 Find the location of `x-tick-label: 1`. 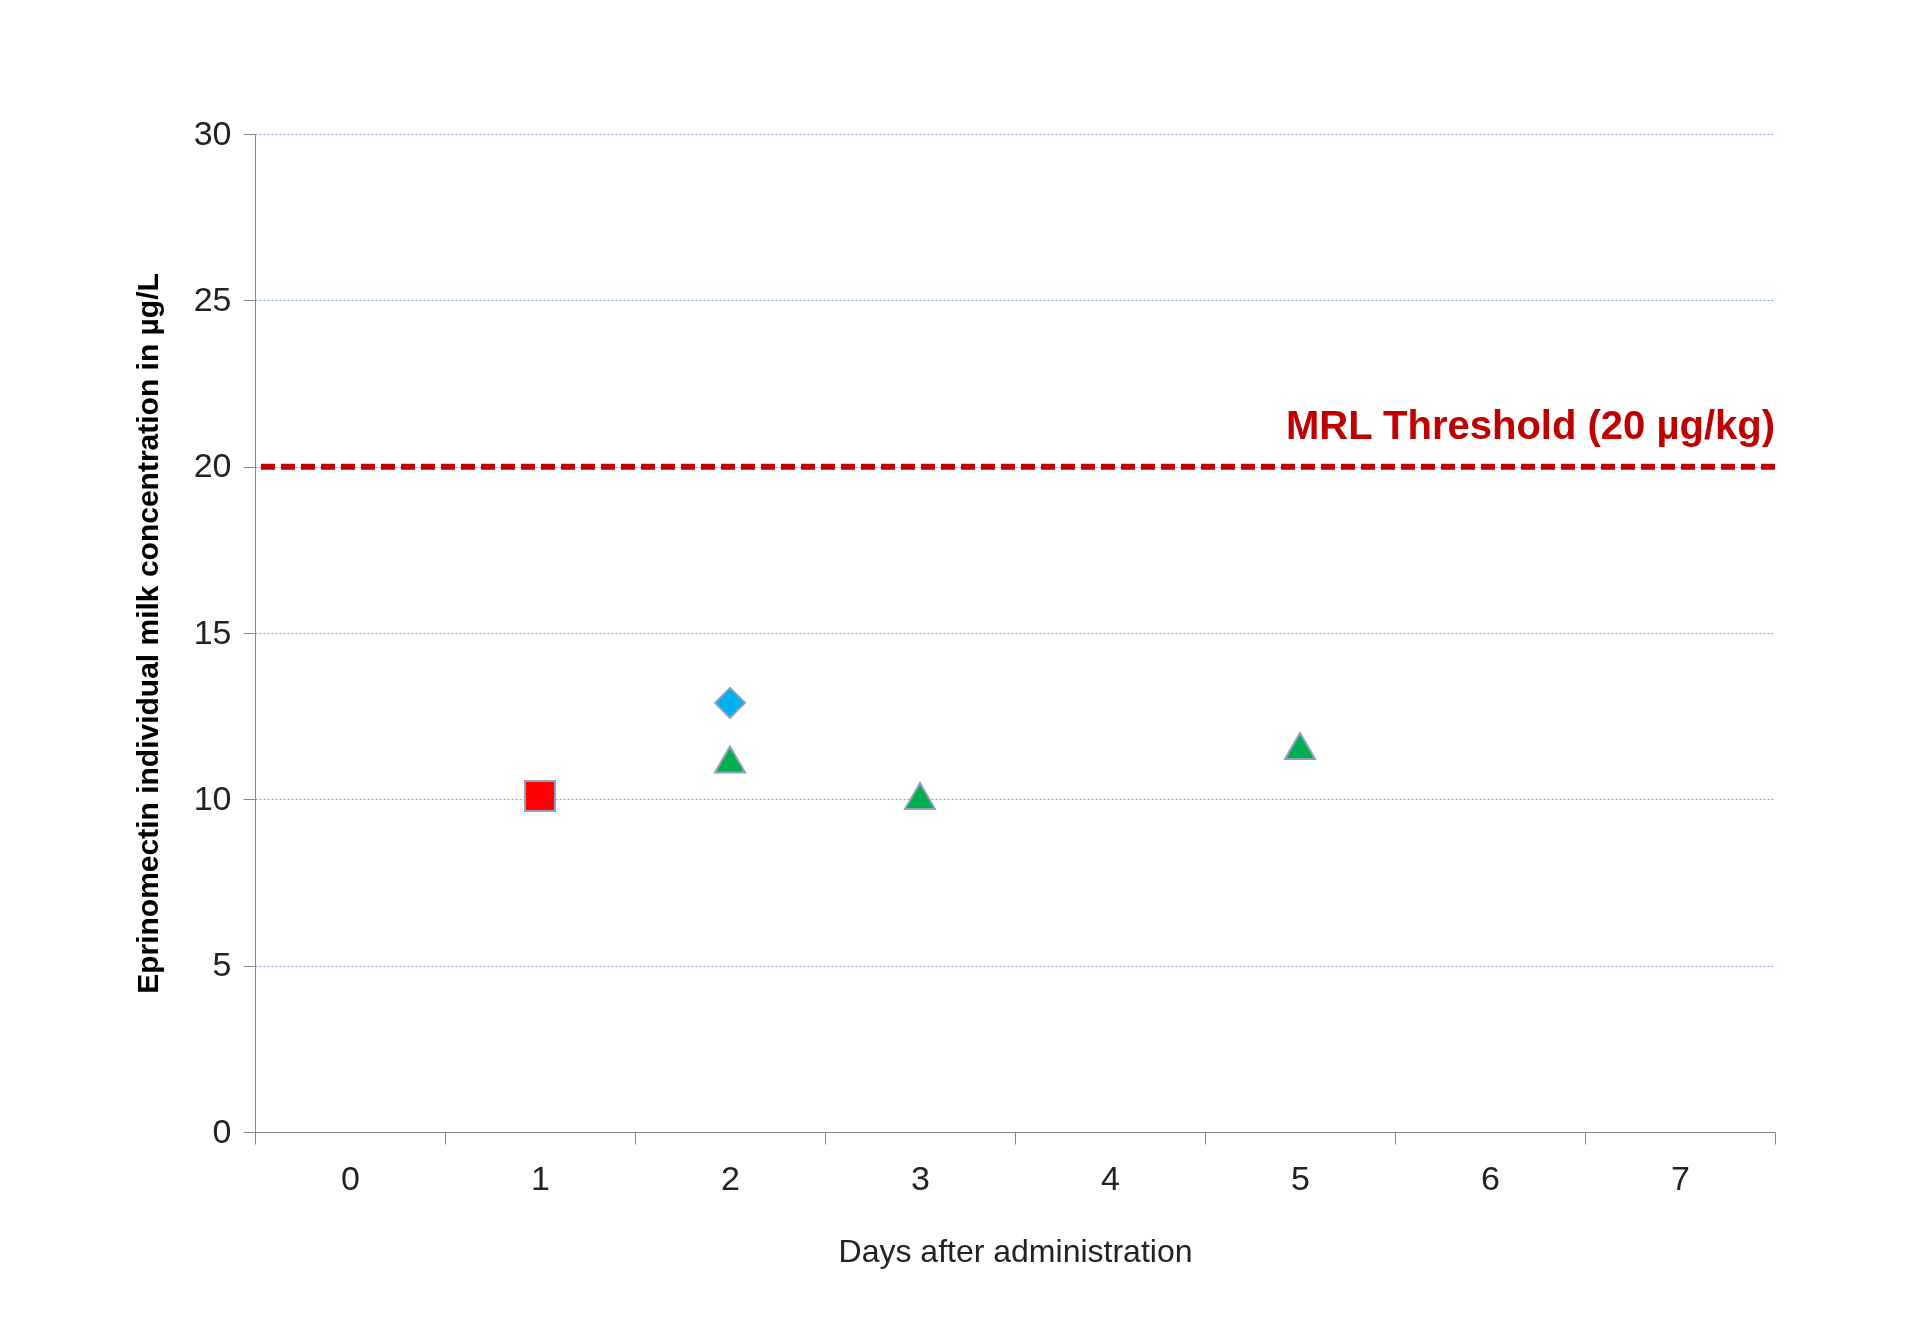

x-tick-label: 1 is located at coordinates (540, 1177).